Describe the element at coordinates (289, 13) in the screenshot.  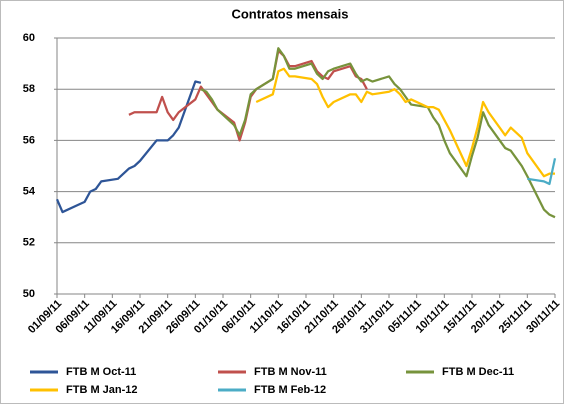
I see `chart-title: Contratos mensais` at that location.